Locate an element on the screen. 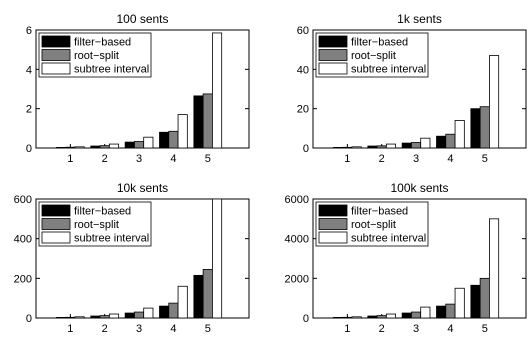 This screenshot has width=529, height=340. chart-title: 100k sents is located at coordinates (419, 188).